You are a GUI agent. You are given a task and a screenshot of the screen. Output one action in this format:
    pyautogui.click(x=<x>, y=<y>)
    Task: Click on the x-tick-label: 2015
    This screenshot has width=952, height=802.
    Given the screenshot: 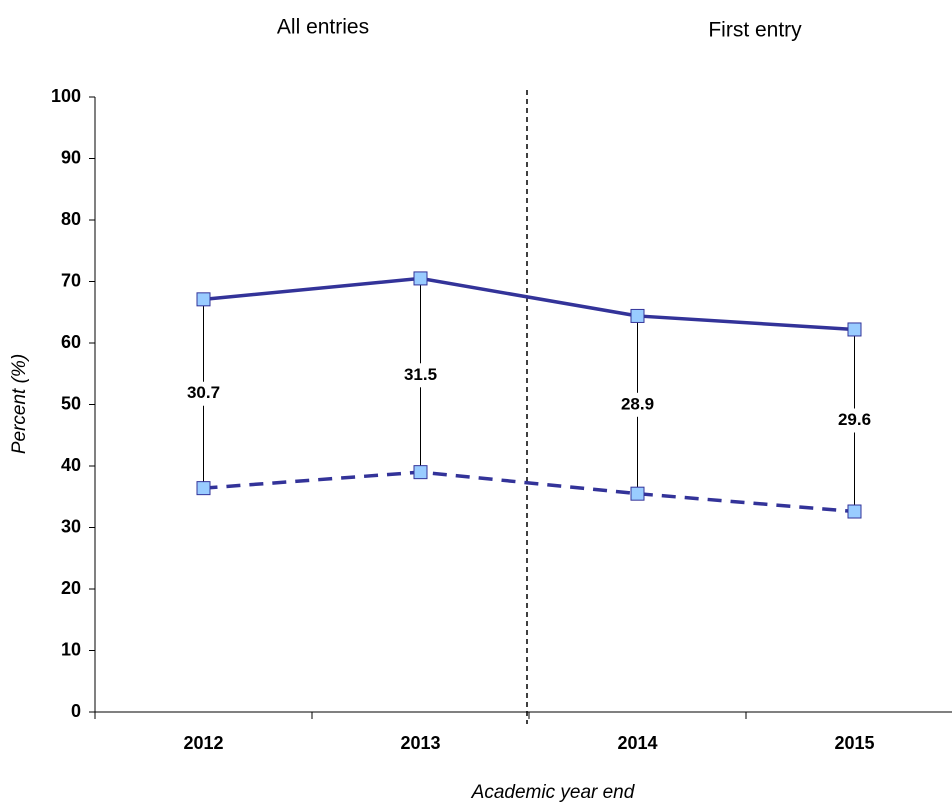 What is the action you would take?
    pyautogui.click(x=854, y=743)
    